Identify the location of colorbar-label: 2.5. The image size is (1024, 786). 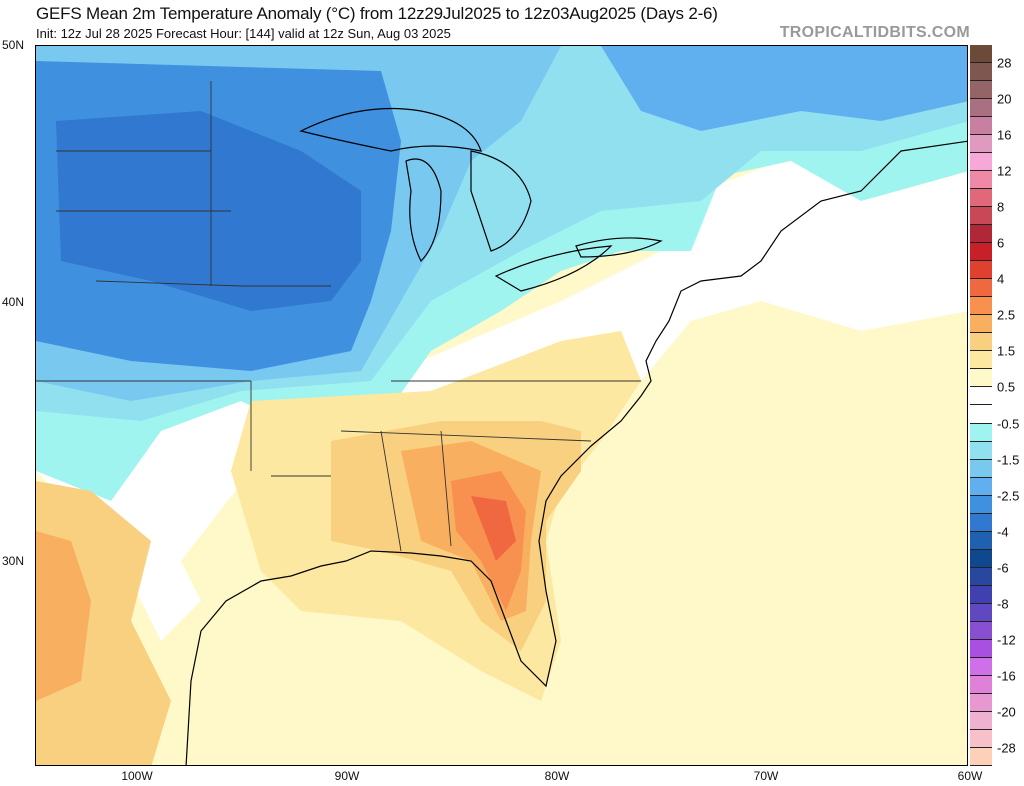
(1006, 315).